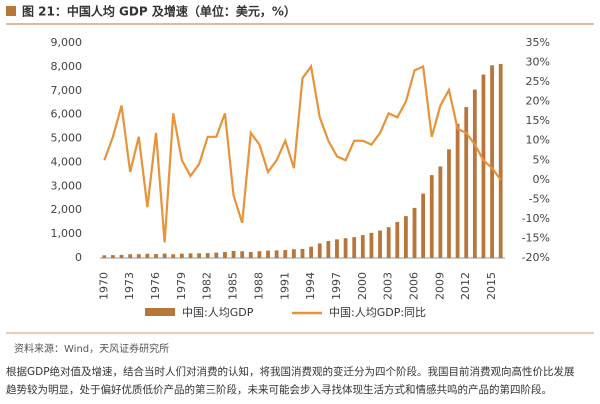 Image resolution: width=600 pixels, height=404 pixels. Describe the element at coordinates (336, 286) in the screenshot. I see `x-tick-label: 1997` at that location.